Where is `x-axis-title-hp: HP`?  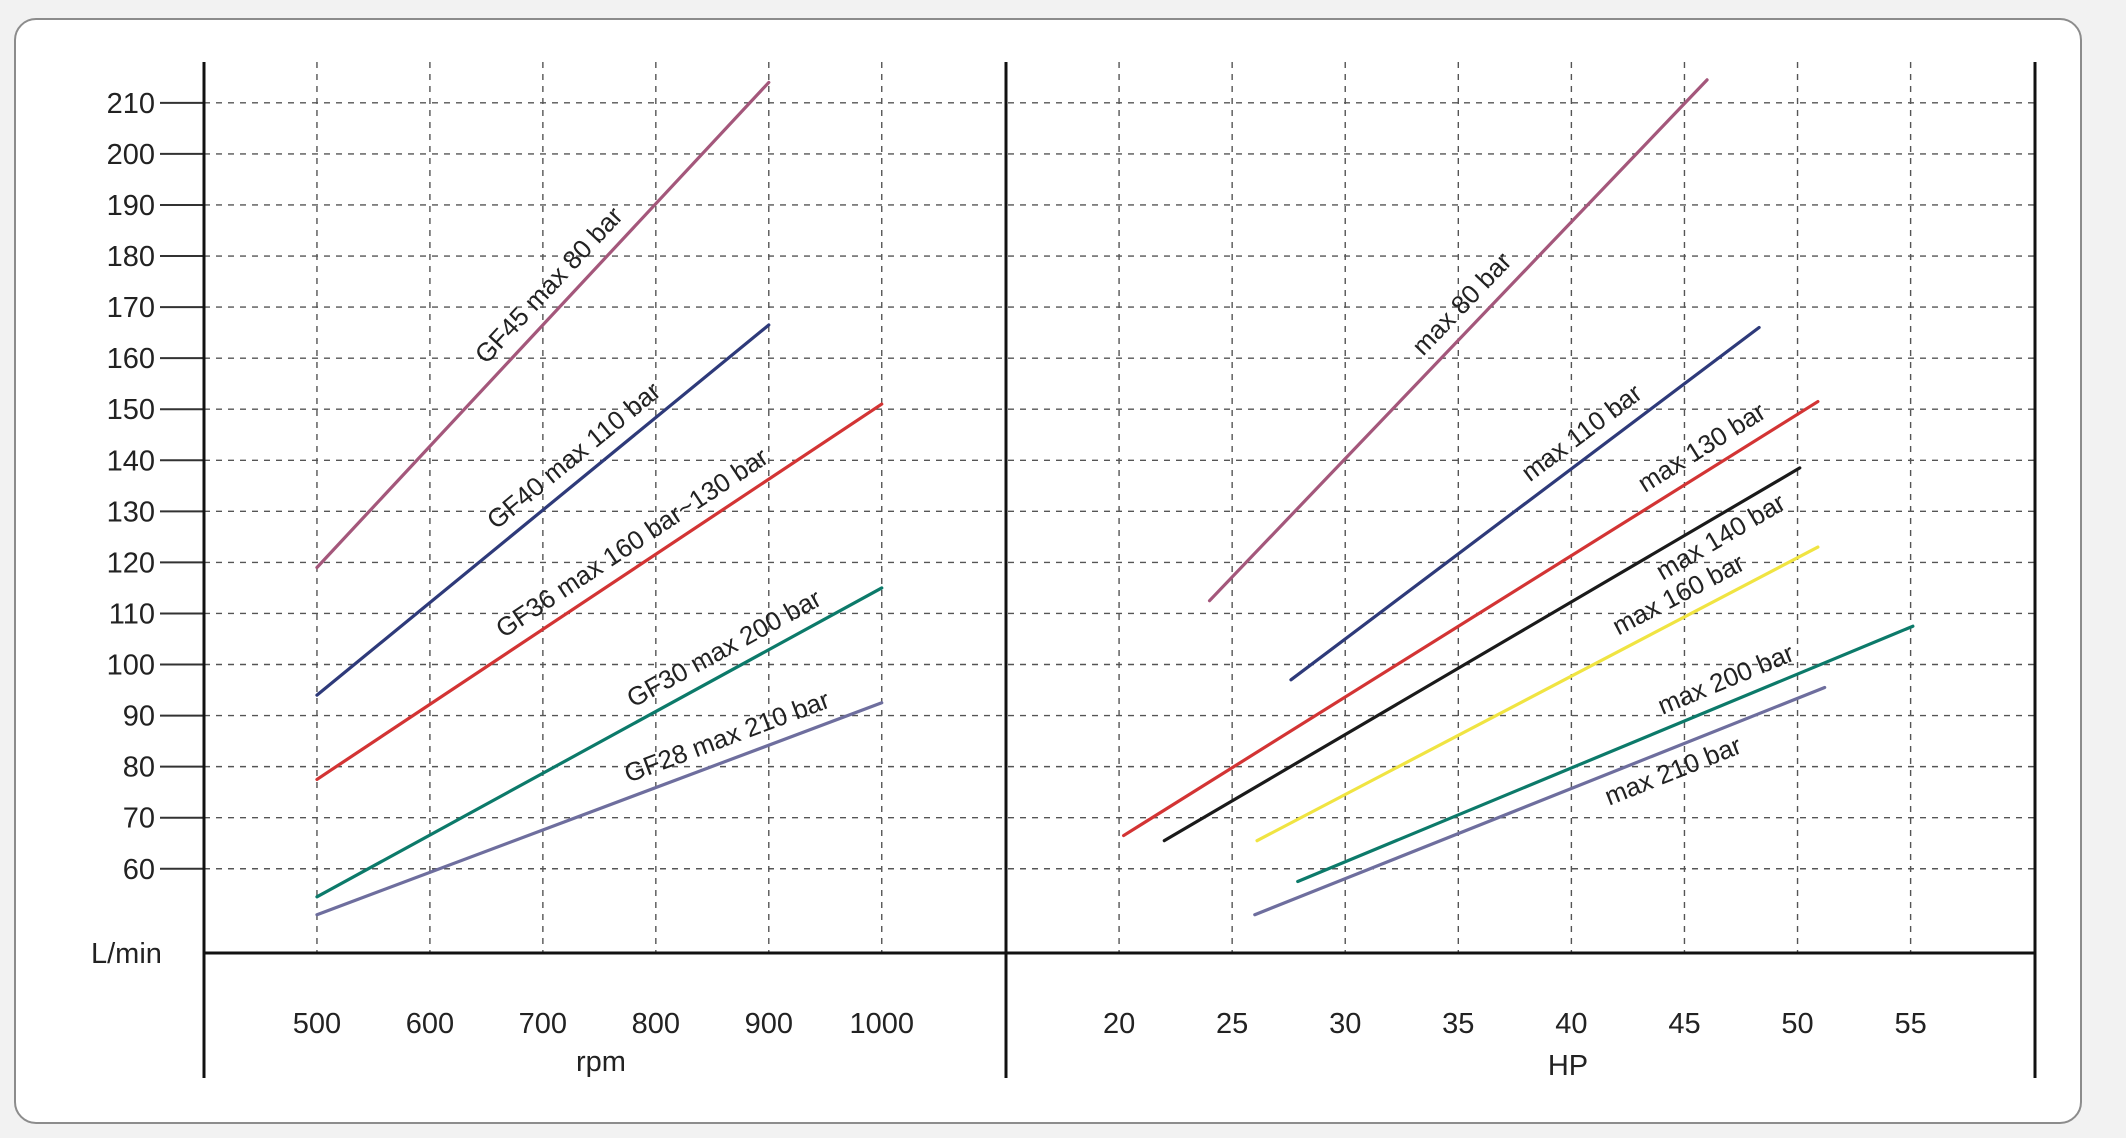 x-axis-title-hp: HP is located at coordinates (1568, 1066).